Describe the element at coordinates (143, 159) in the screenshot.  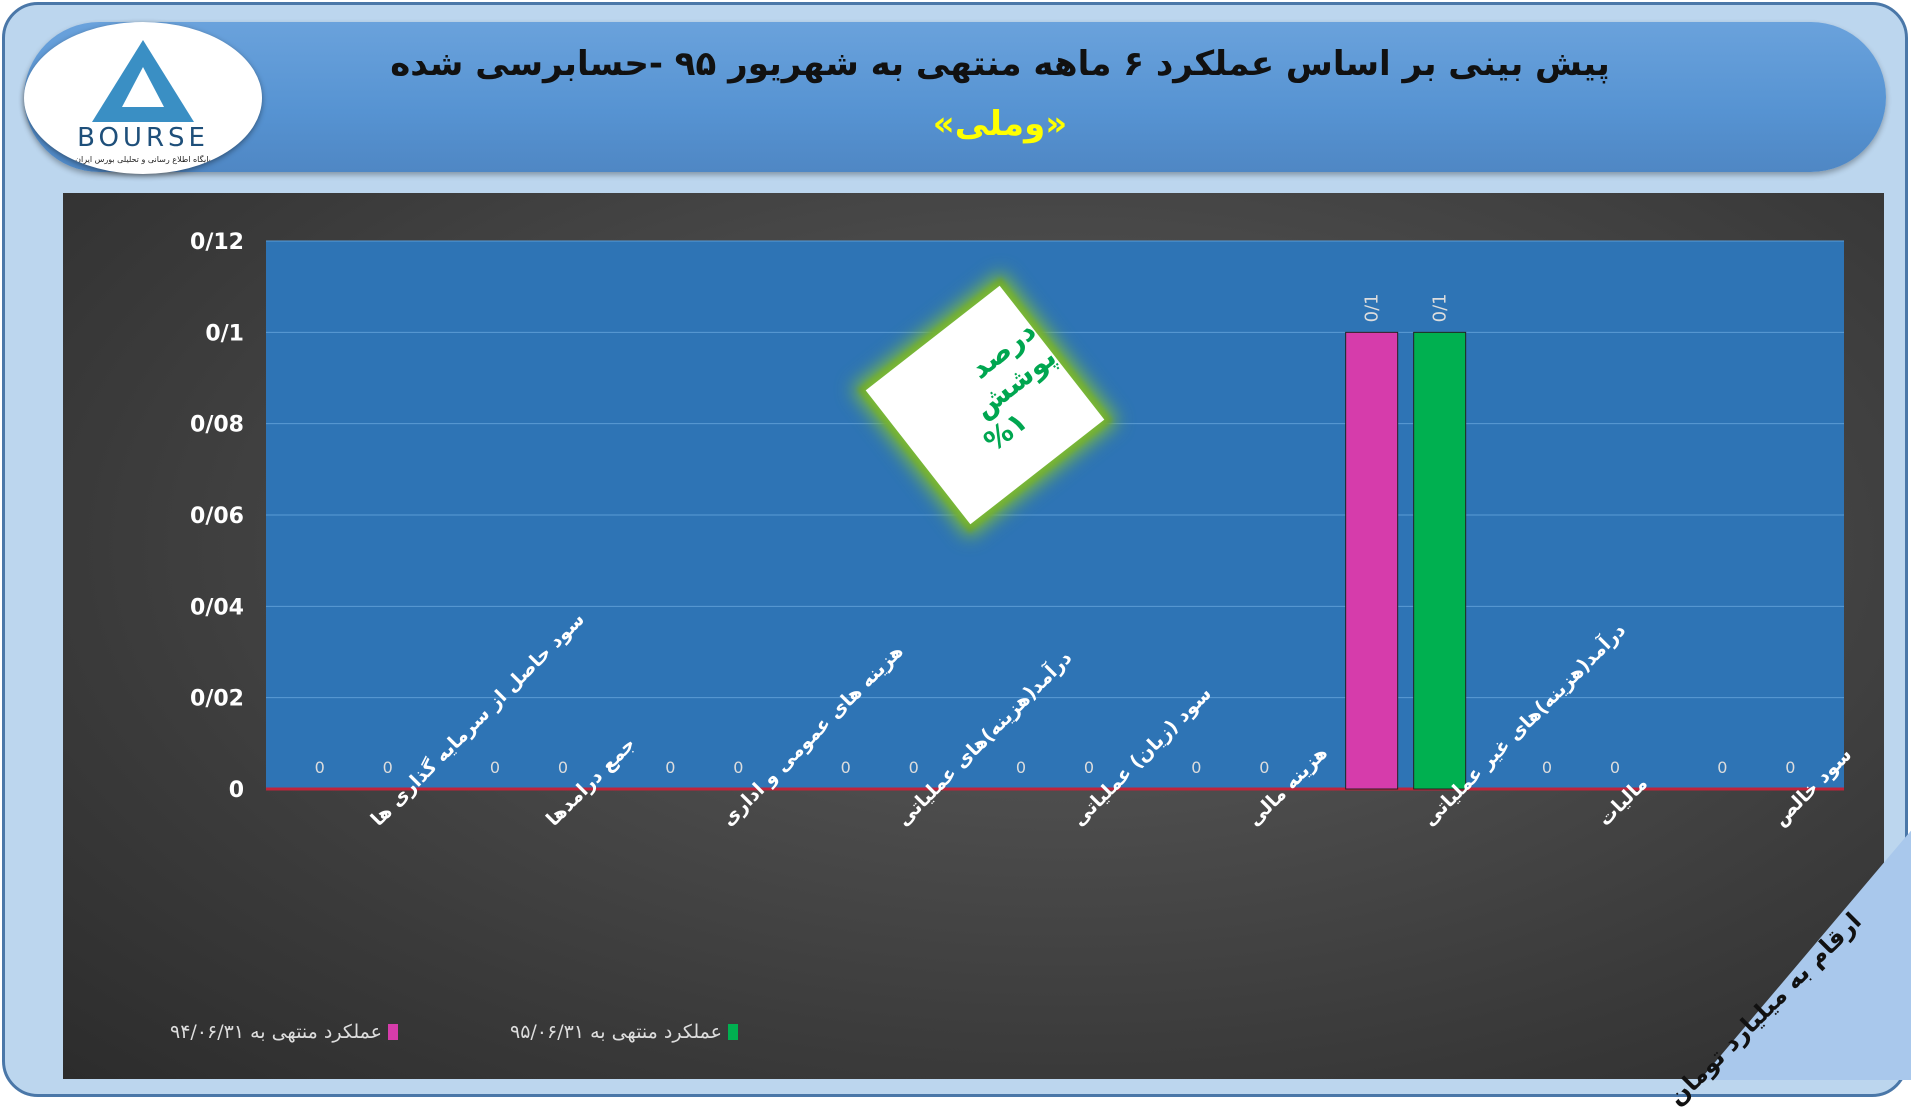
I see `svg-text:پایگاه اطلاع رسانی و تحلیلی بو: پایگاه اطلاع رسانی و تحلیلی بورس ایران` at that location.